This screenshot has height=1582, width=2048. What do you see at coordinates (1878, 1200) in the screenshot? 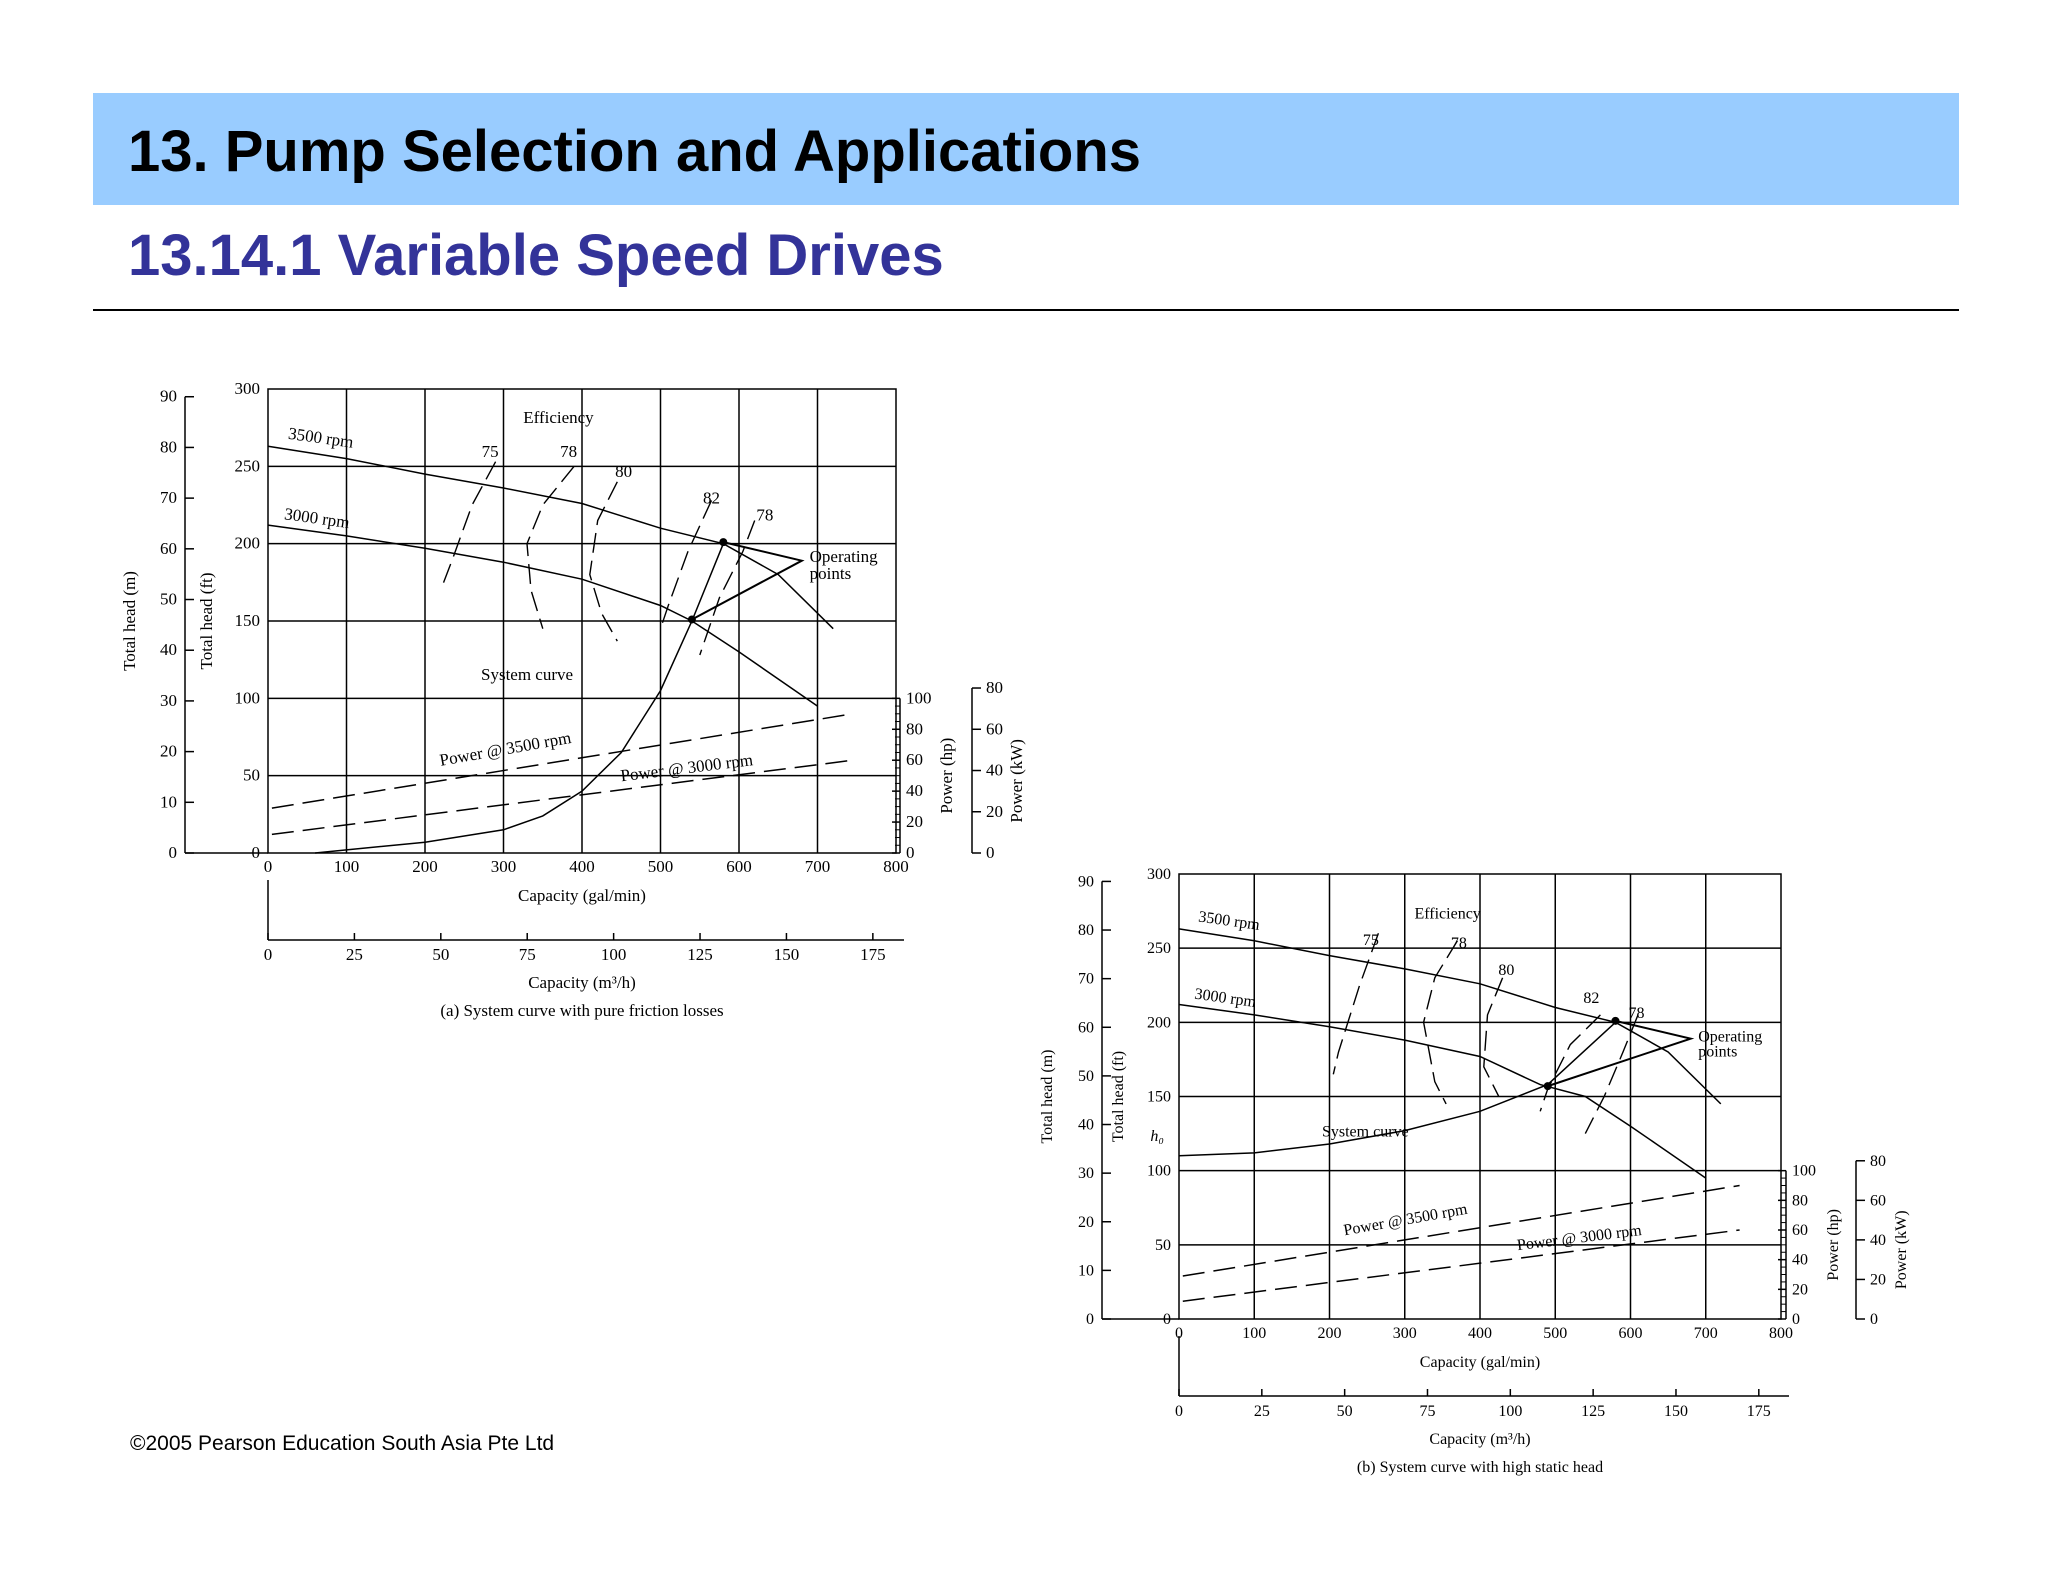
I see `kw-tick-label: 60` at bounding box center [1878, 1200].